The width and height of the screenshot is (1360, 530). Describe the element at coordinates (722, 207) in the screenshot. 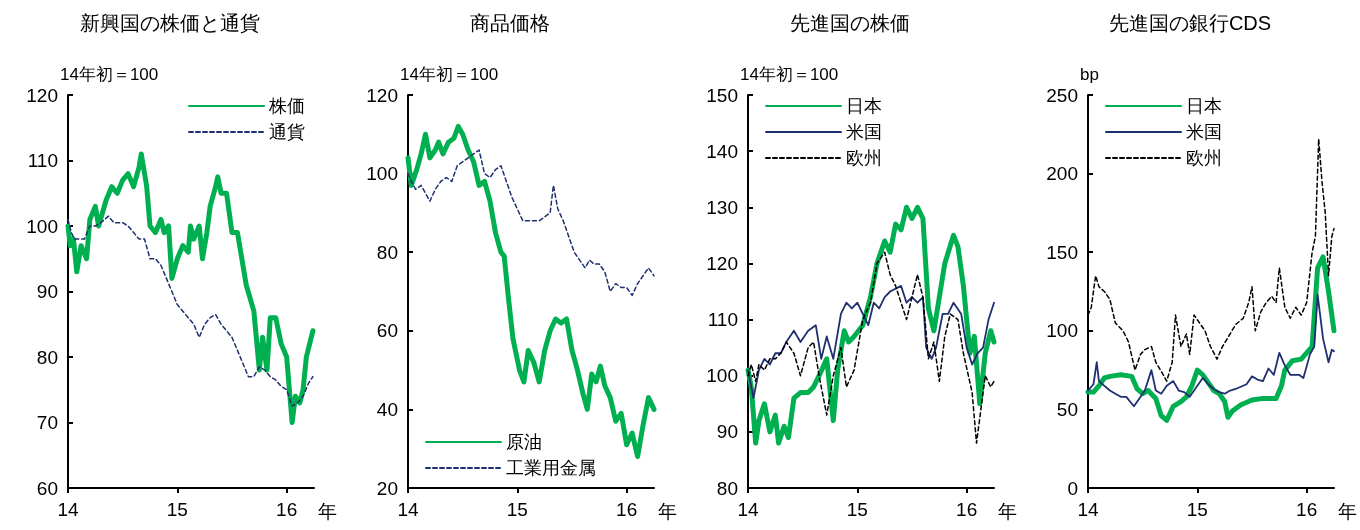

I see `y-tick-label: 130` at that location.